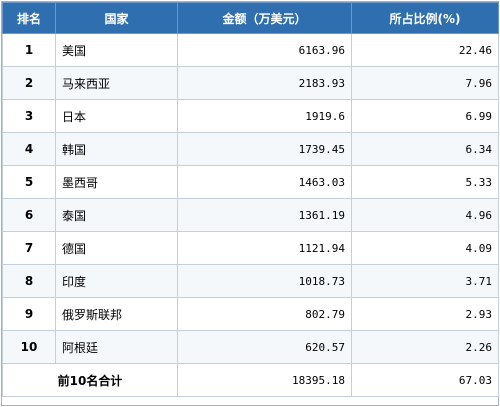 Image resolution: width=500 pixels, height=407 pixels. I want to click on amount-cell: 802.79, so click(264, 314).